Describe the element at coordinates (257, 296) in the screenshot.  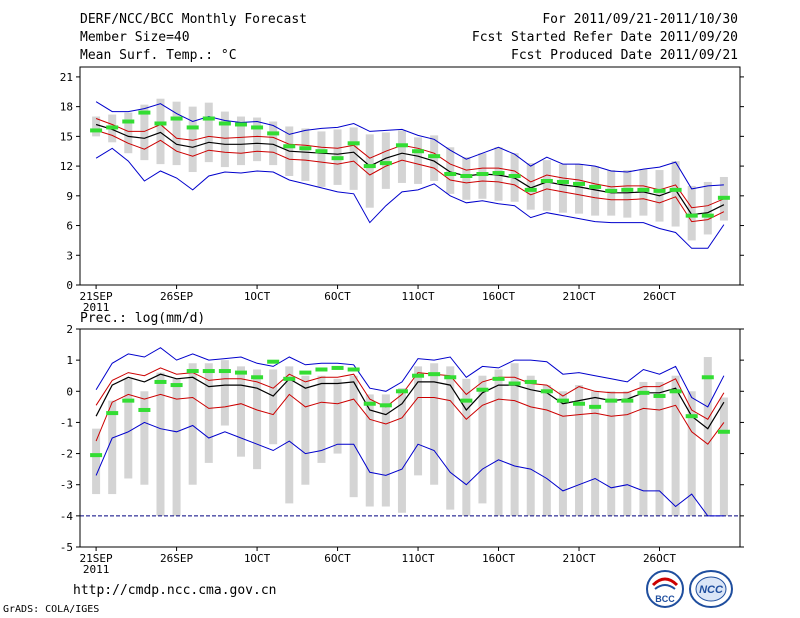
I see `temp-xtick-label: 1OCT` at that location.